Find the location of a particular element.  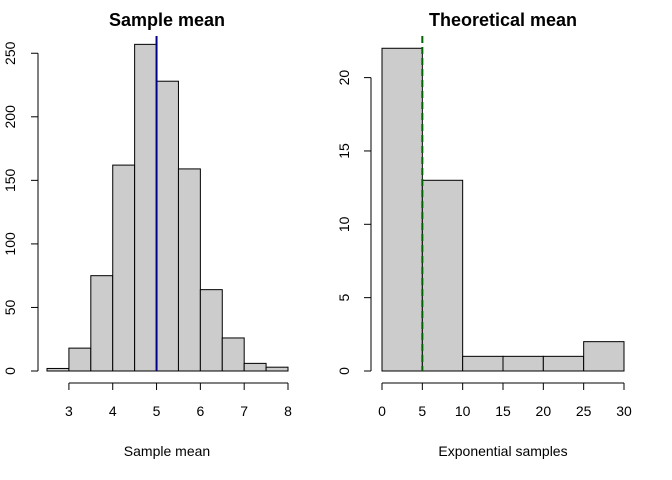

chart-title: Theoretical mean is located at coordinates (503, 20).